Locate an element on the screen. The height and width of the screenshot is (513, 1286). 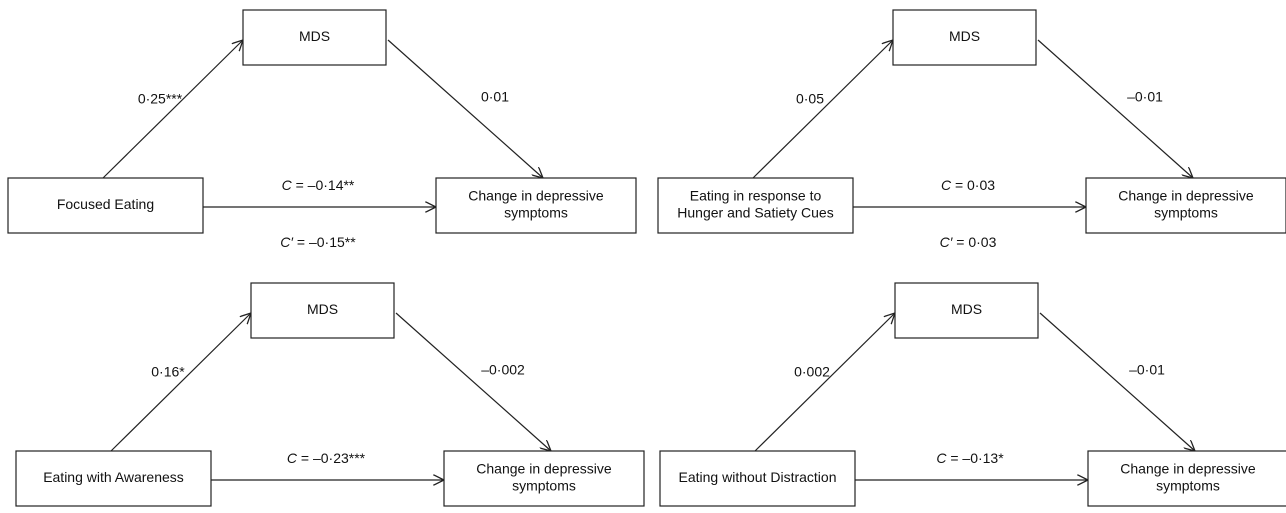
c-value: = –0·23*** is located at coordinates (331, 458).